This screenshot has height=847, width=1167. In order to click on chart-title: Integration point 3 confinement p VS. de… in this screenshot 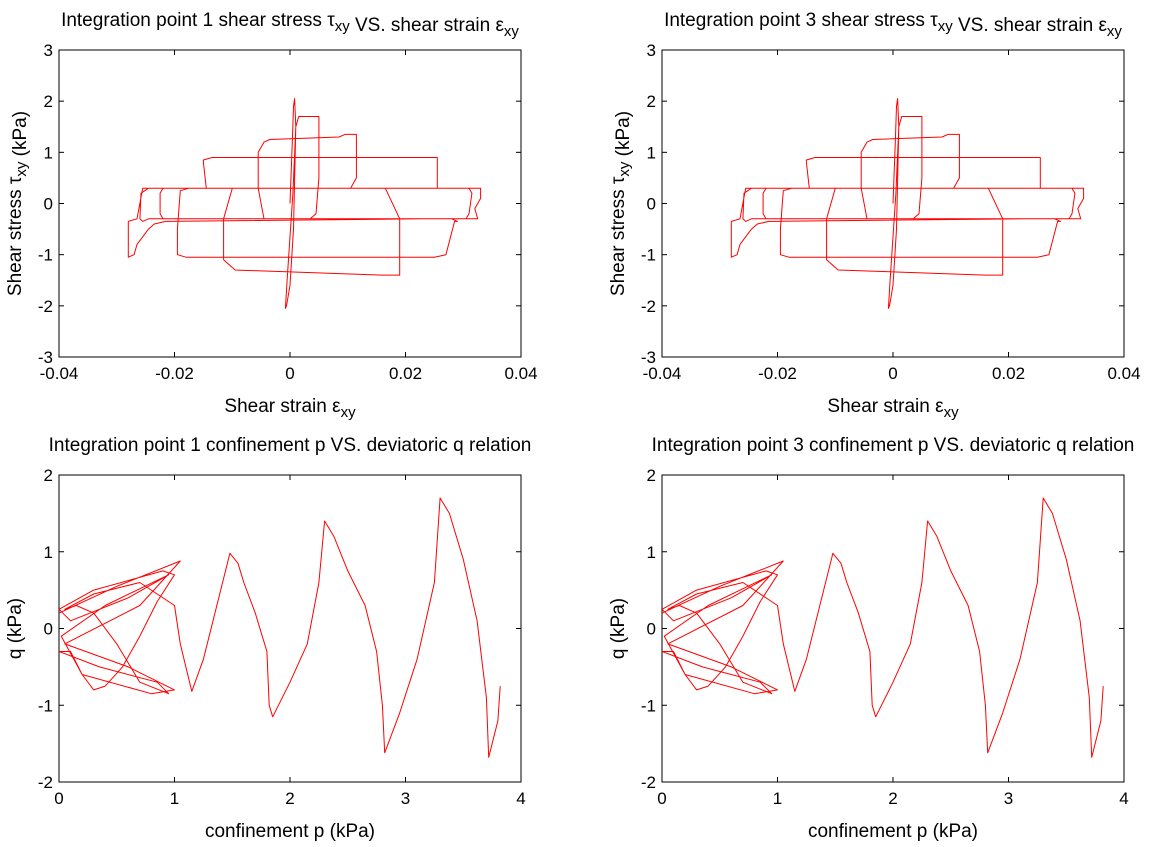, I will do `click(893, 445)`.